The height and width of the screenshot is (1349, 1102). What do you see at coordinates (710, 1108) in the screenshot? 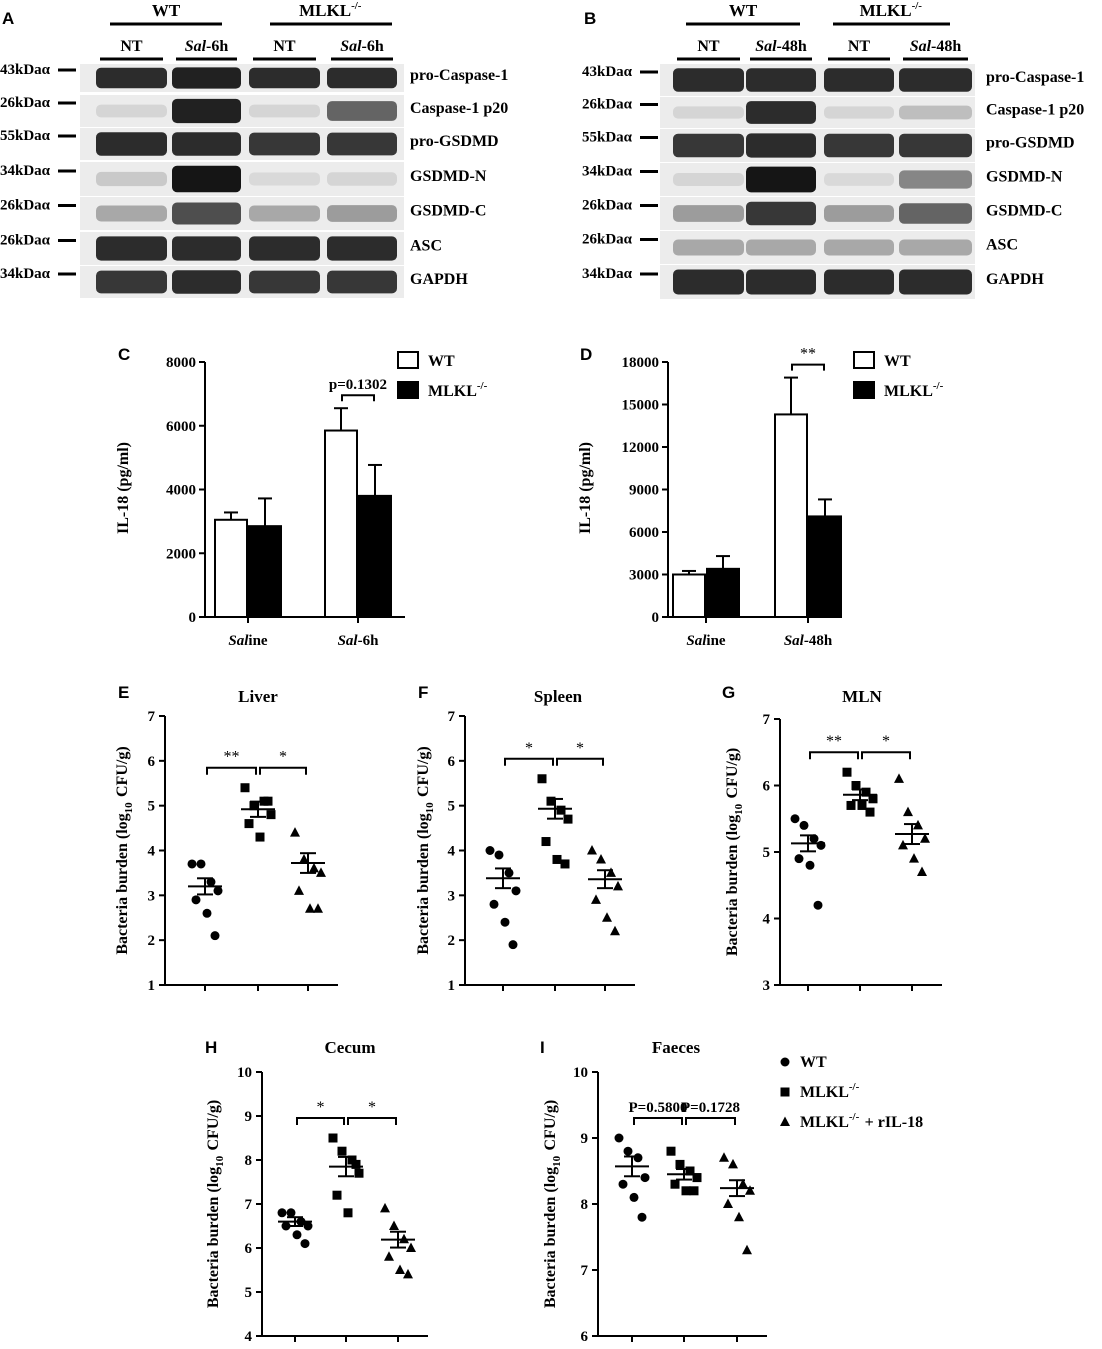
I see `significance-label: P=0.1728` at bounding box center [710, 1108].